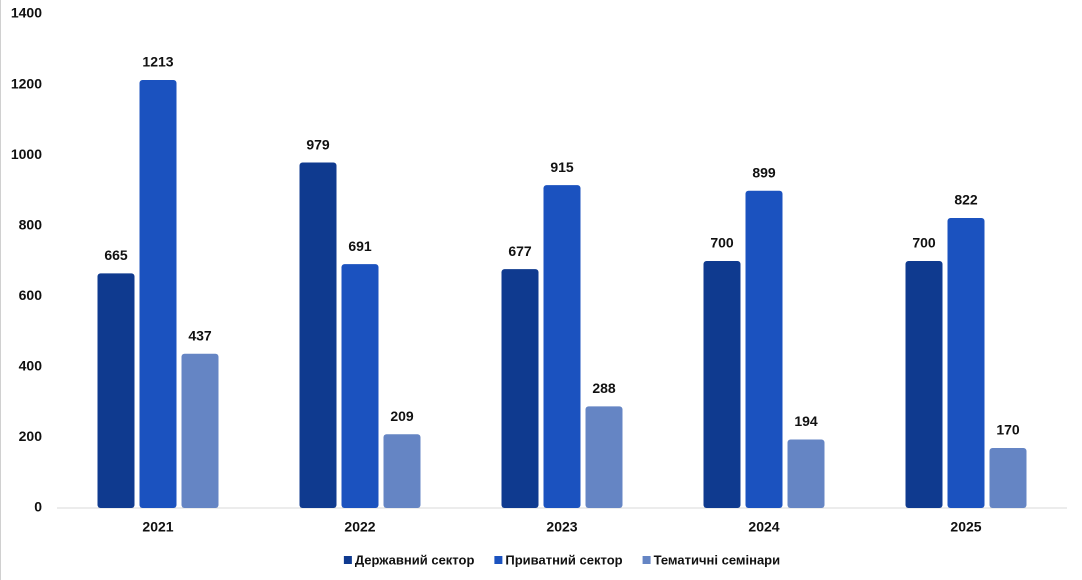  Describe the element at coordinates (360, 246) in the screenshot. I see `data-label: 691` at that location.